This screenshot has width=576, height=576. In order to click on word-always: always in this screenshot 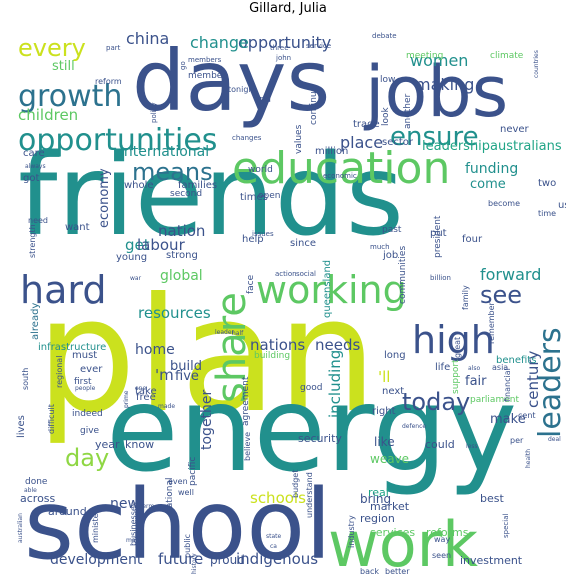, I will do `click(35, 166)`.